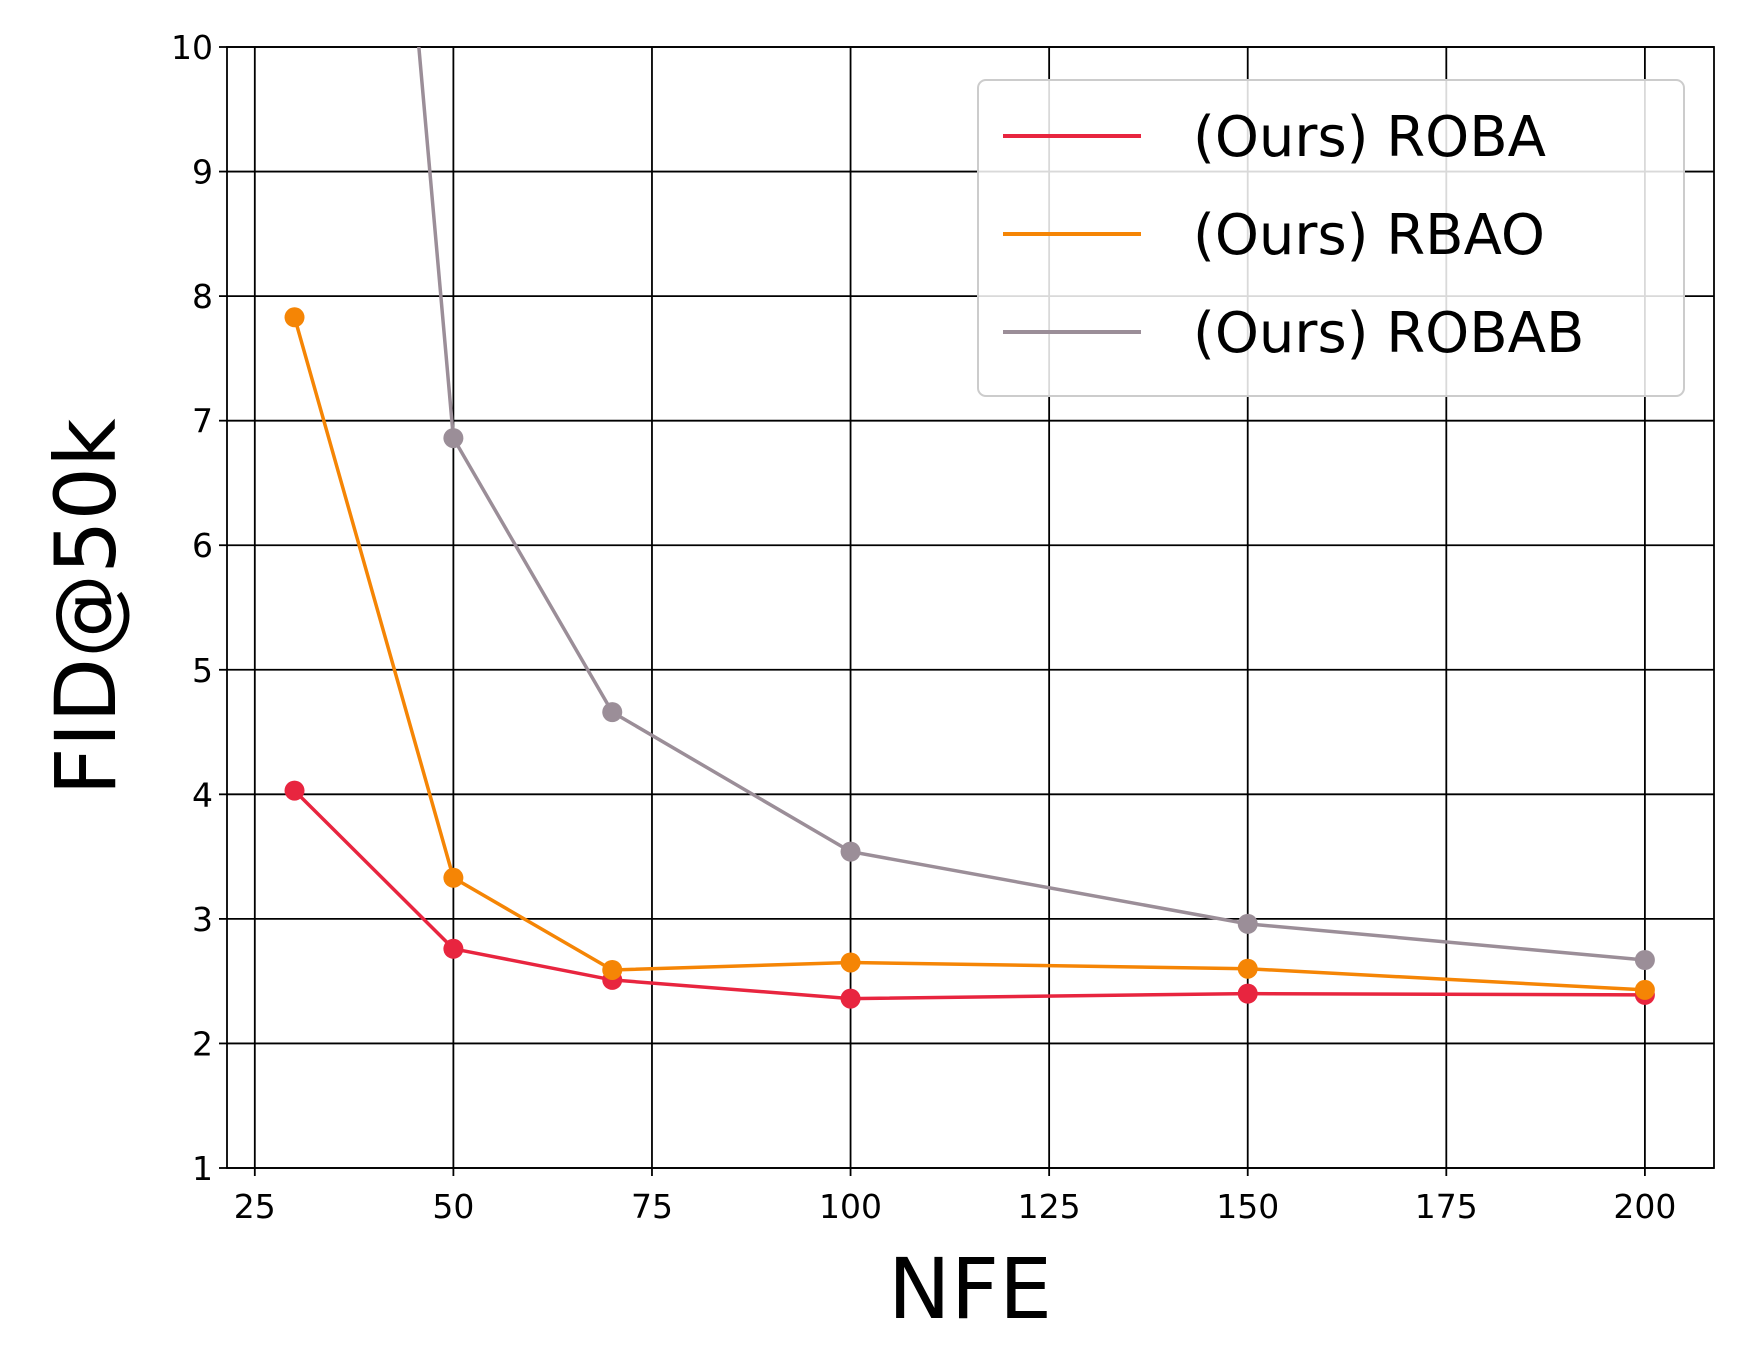 The width and height of the screenshot is (1743, 1370). Describe the element at coordinates (202, 1168) in the screenshot. I see `y-tick-label: 1` at that location.